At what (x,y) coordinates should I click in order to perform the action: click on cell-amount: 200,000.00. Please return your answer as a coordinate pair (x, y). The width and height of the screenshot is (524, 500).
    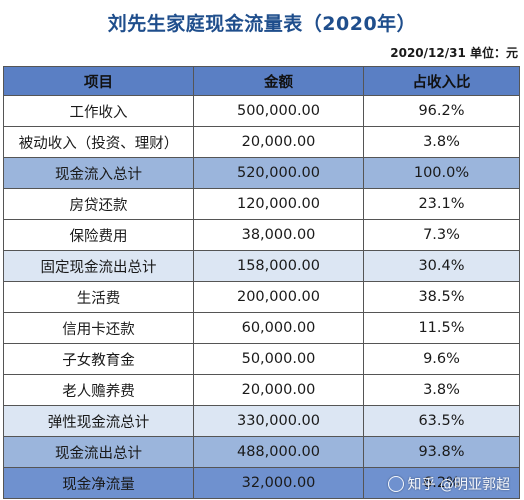
    Looking at the image, I should click on (278, 297).